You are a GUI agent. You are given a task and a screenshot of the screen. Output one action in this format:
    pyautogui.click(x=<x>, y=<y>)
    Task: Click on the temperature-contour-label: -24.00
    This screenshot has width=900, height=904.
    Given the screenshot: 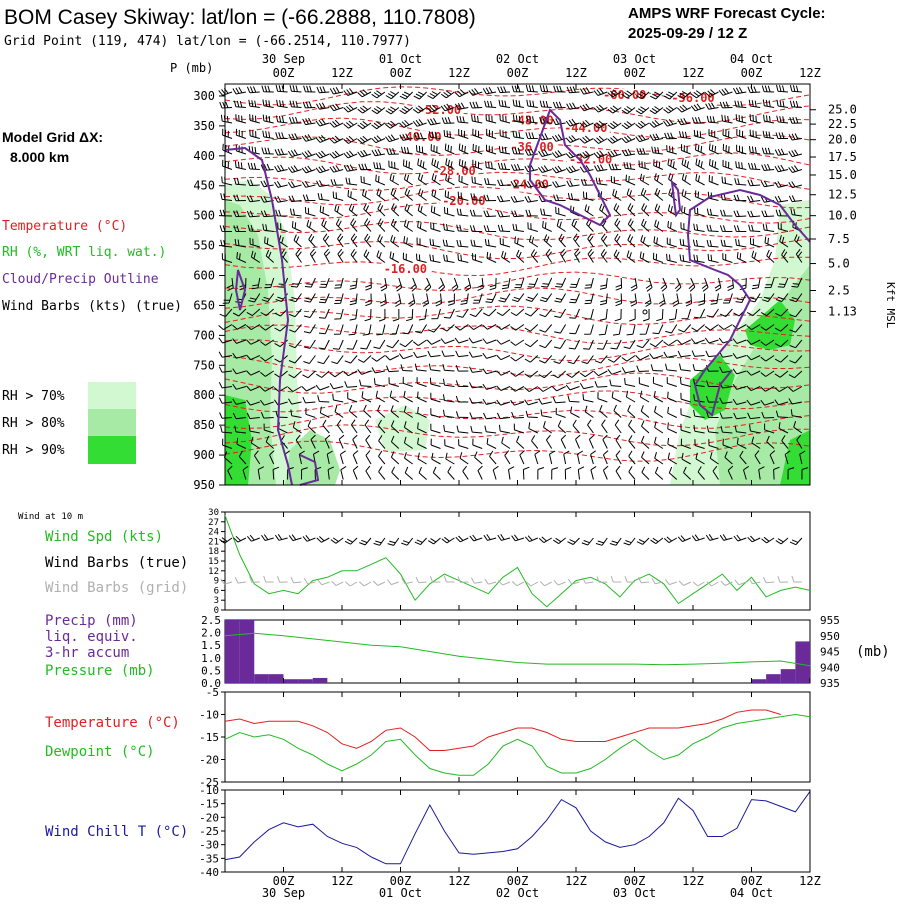 What is the action you would take?
    pyautogui.click(x=527, y=185)
    